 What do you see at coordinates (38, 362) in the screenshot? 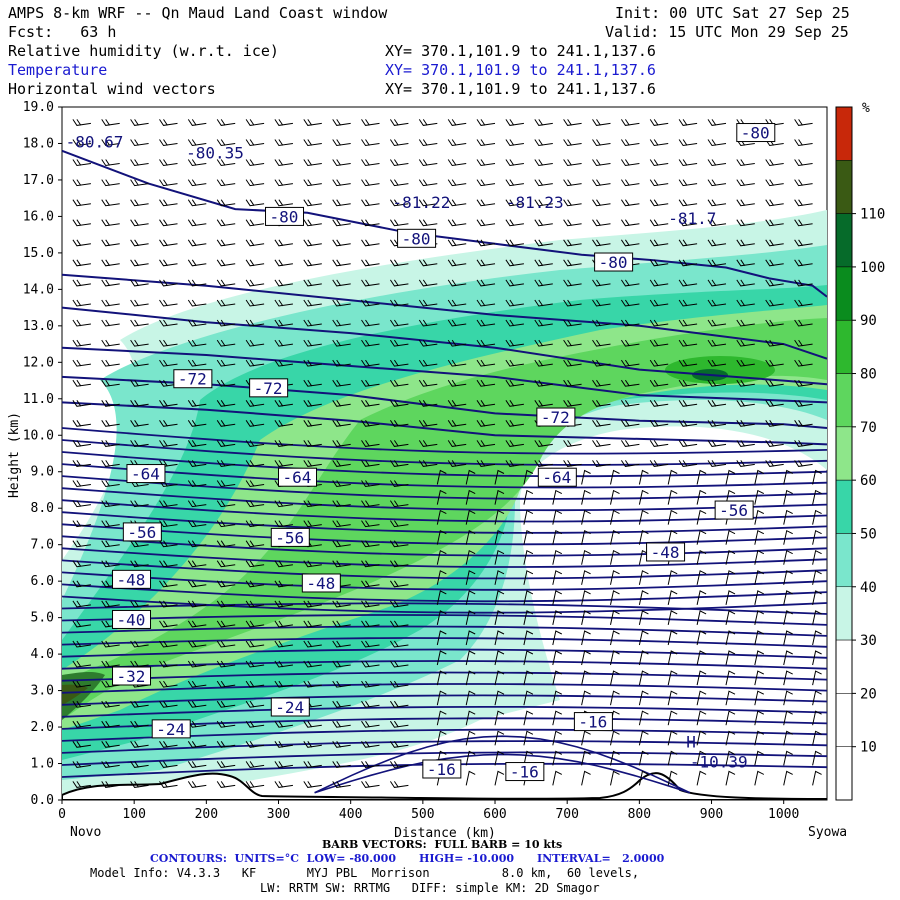
I see `y-tick-label: 12.0` at bounding box center [38, 362].